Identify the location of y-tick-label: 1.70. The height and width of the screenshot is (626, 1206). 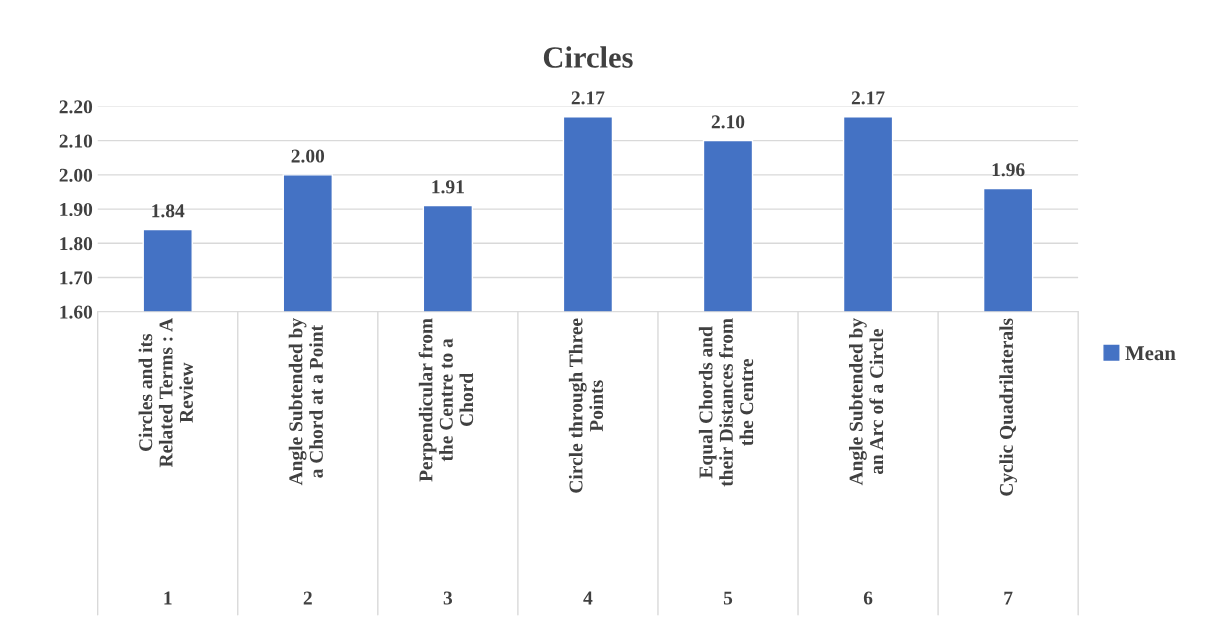
(76, 278).